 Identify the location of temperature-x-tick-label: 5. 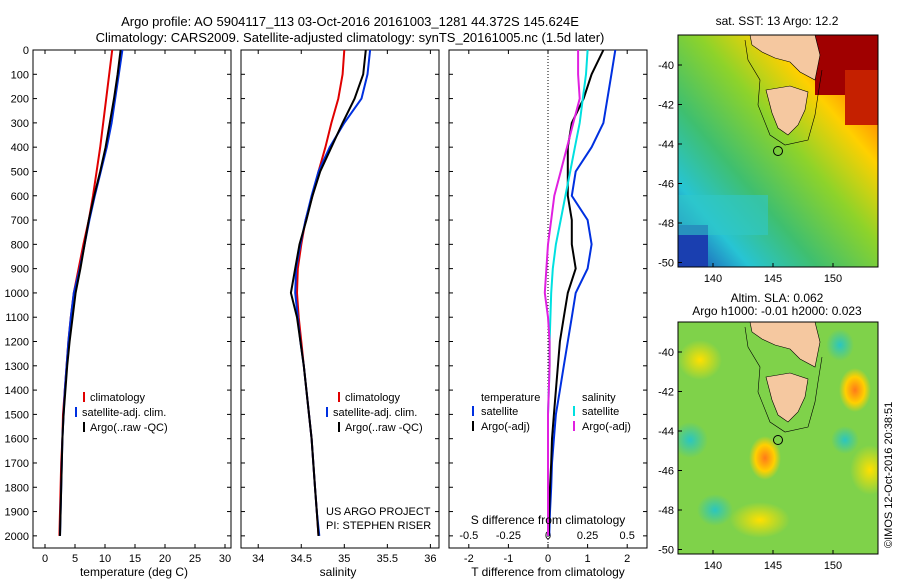
(75, 559).